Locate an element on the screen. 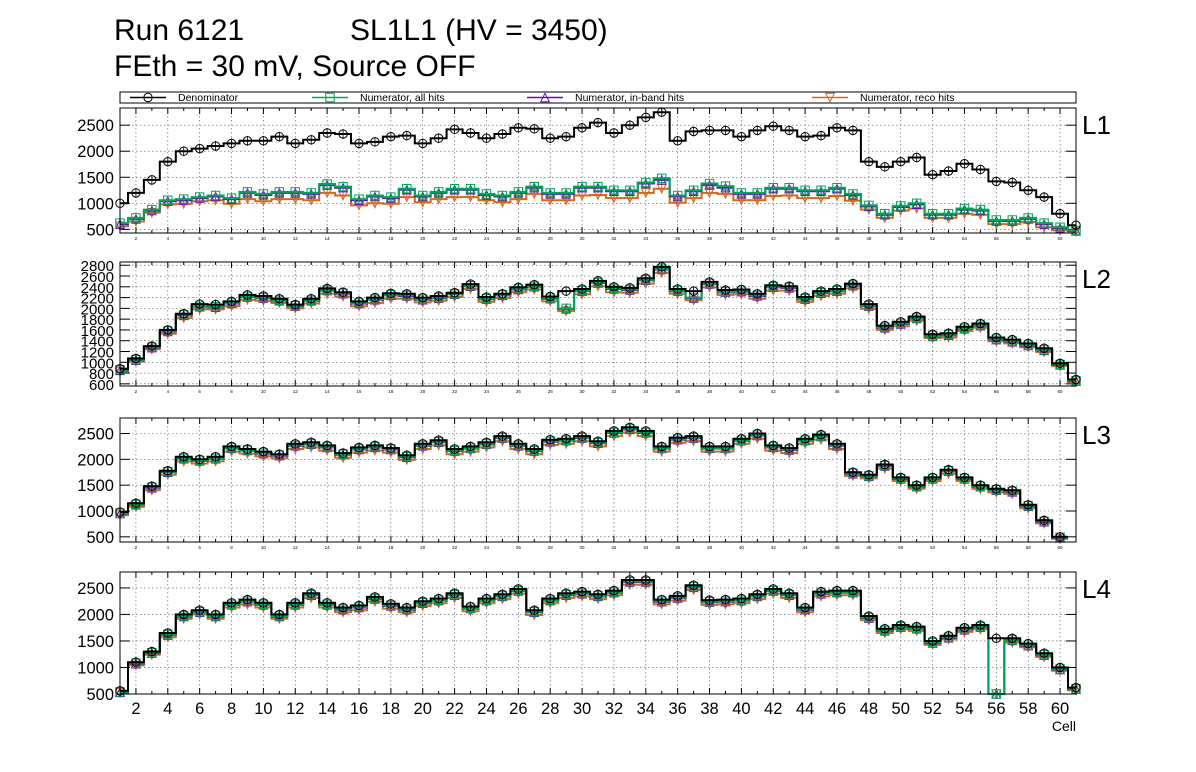 The width and height of the screenshot is (1196, 772). x-tick-label-small: 54 is located at coordinates (965, 391).